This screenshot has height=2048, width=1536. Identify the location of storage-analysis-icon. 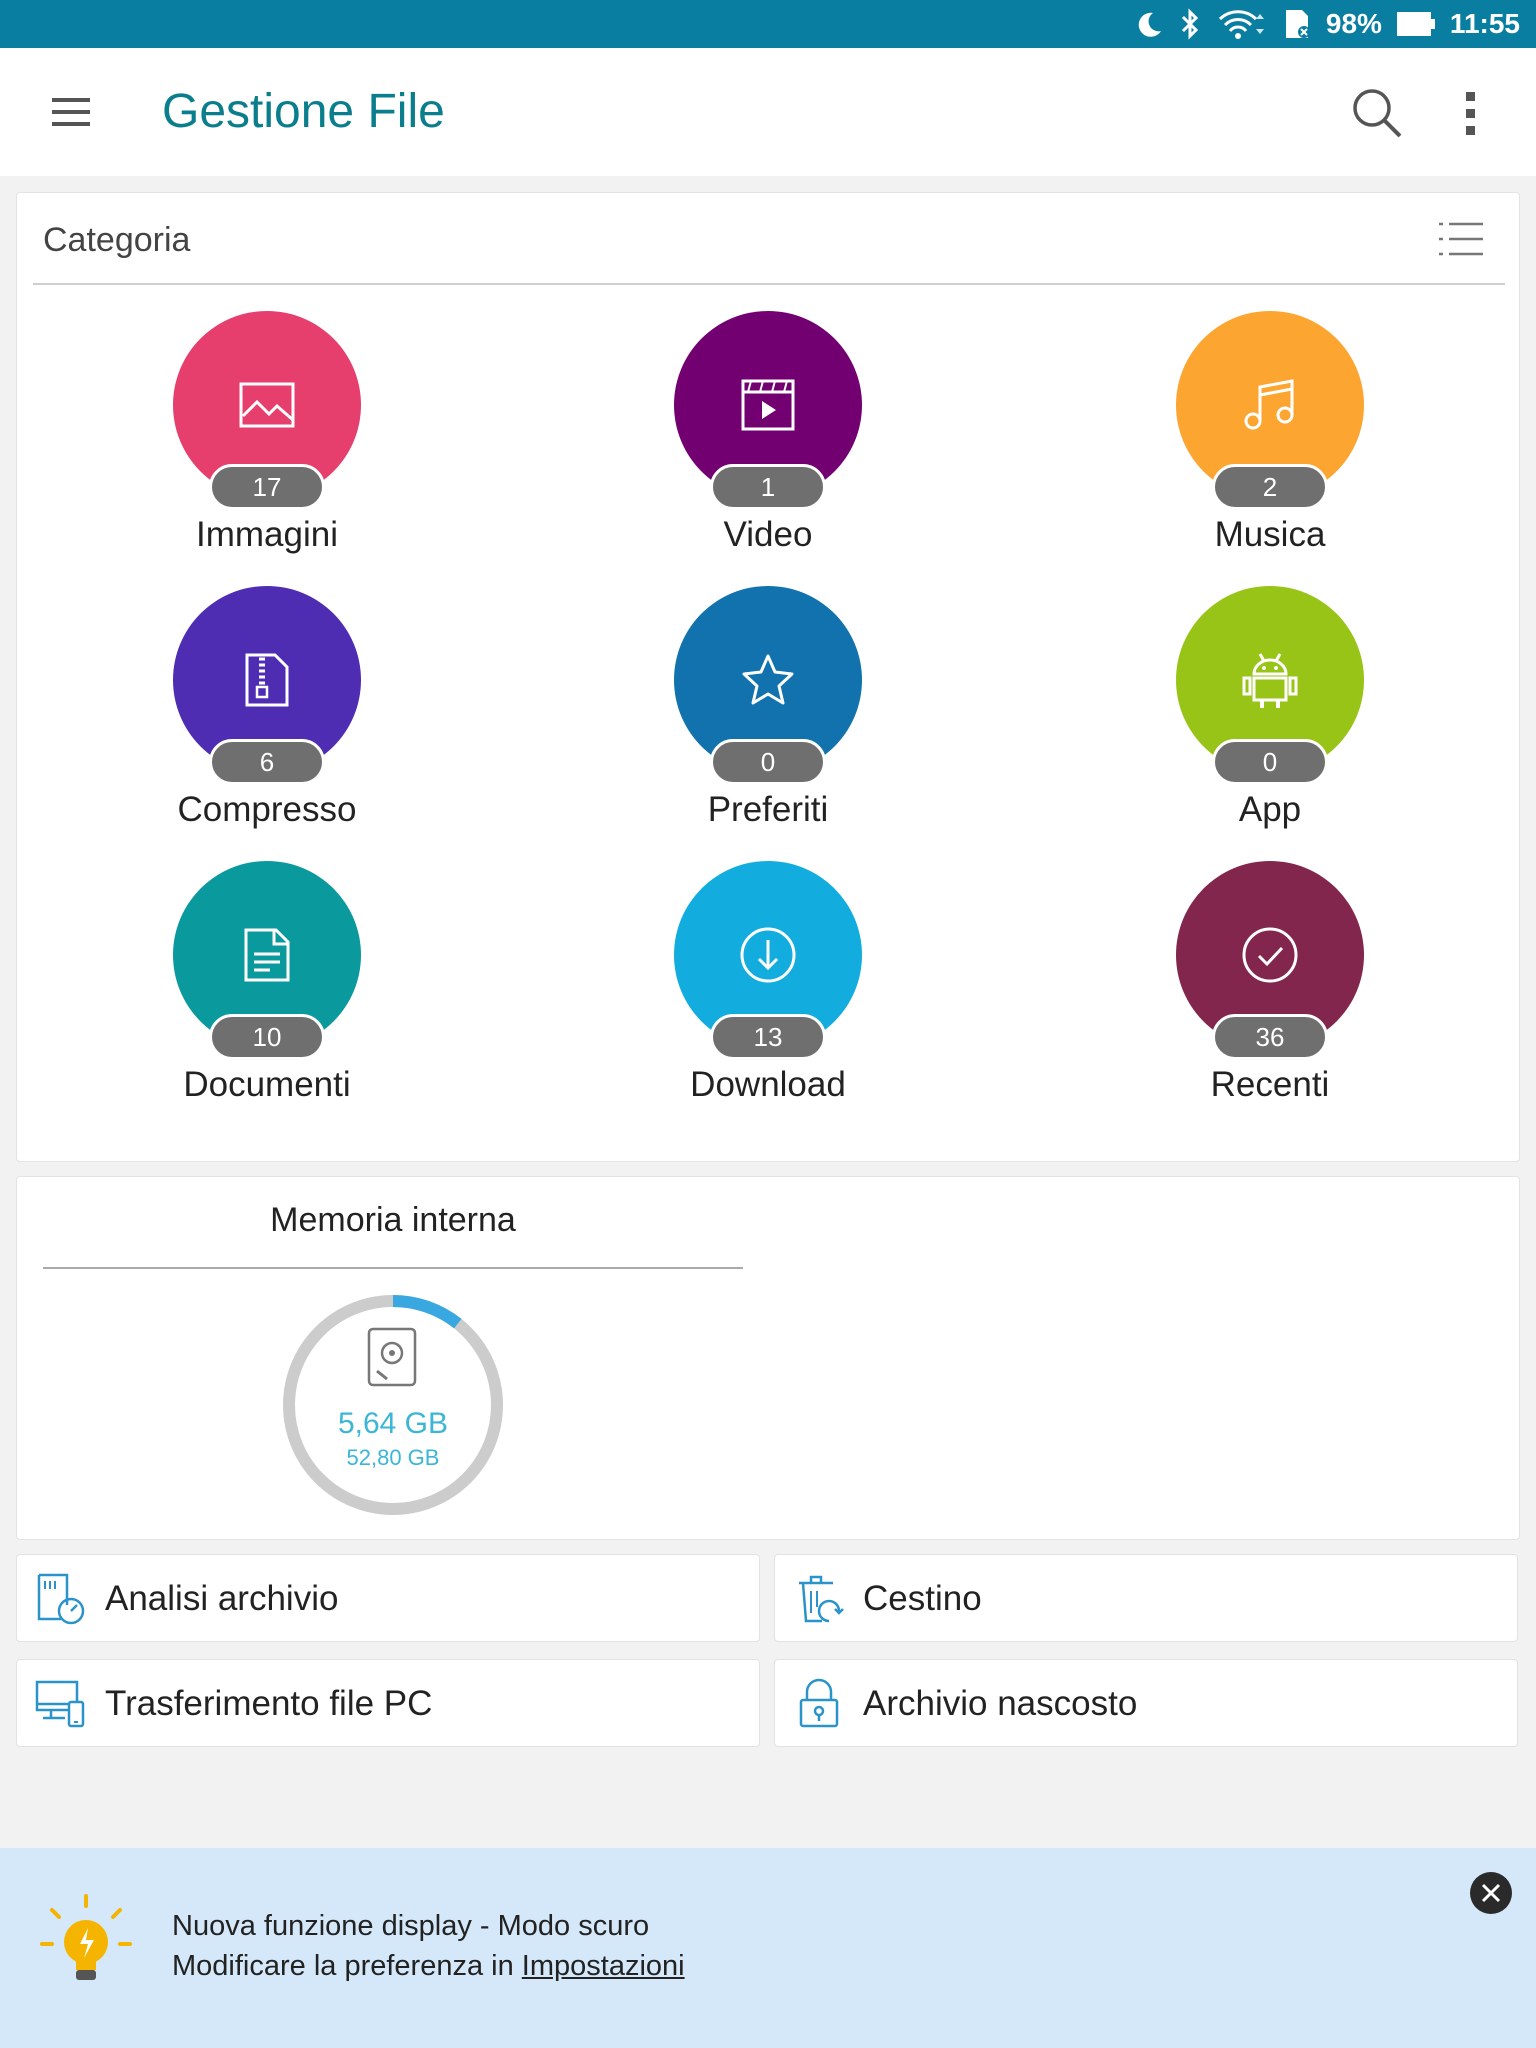
(61, 1599).